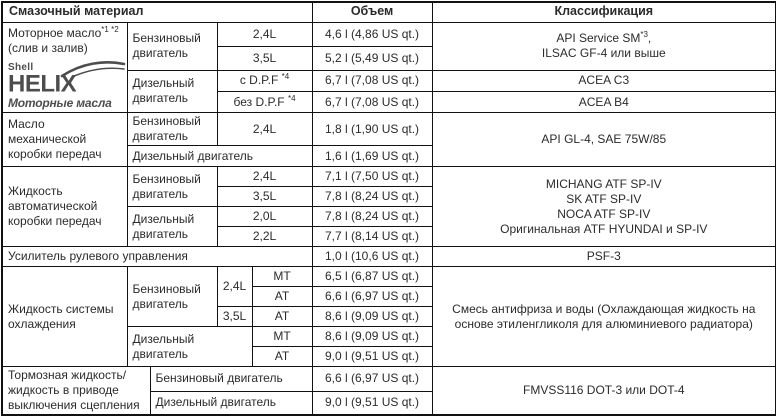 The image size is (776, 416). I want to click on coolant-petrol-35-at-volume: 8,6 l (9,09 US qt.), so click(372, 317).